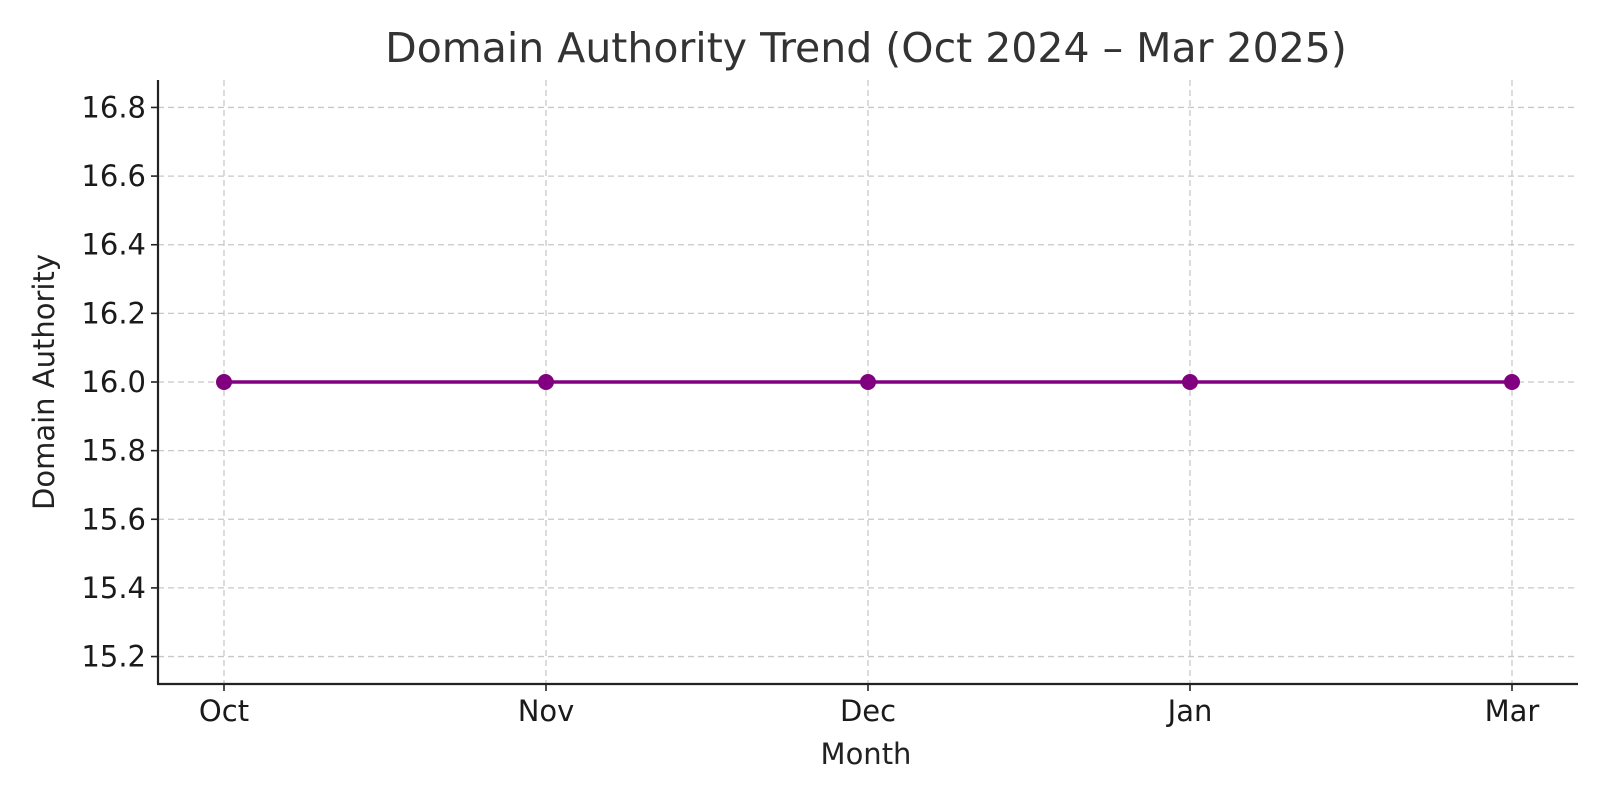 The width and height of the screenshot is (1600, 800). I want to click on x-tick-label: Mar, so click(1512, 711).